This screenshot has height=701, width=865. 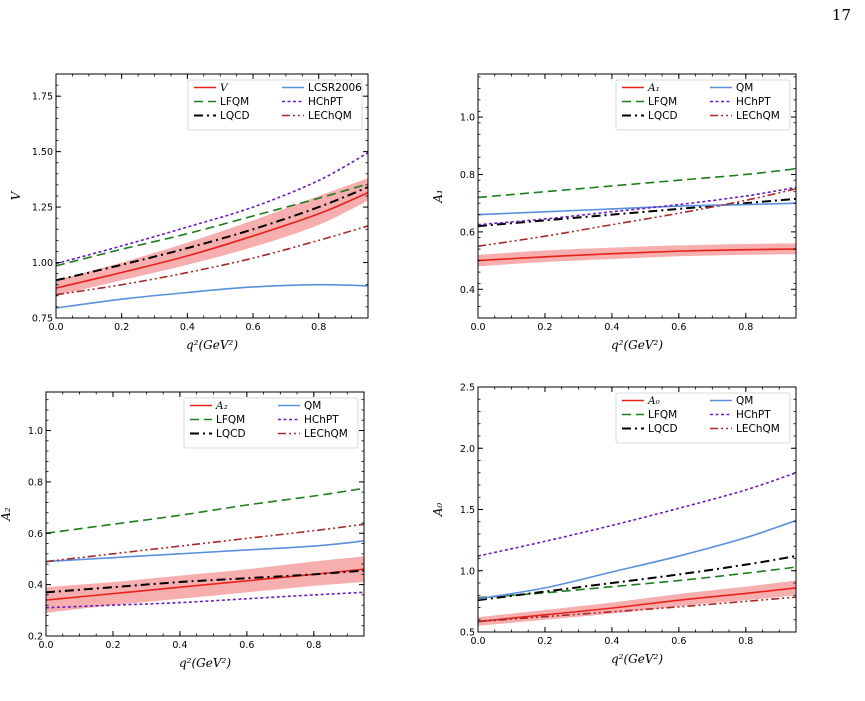 I want to click on x-tick-label-A2: 0.4, so click(x=179, y=645).